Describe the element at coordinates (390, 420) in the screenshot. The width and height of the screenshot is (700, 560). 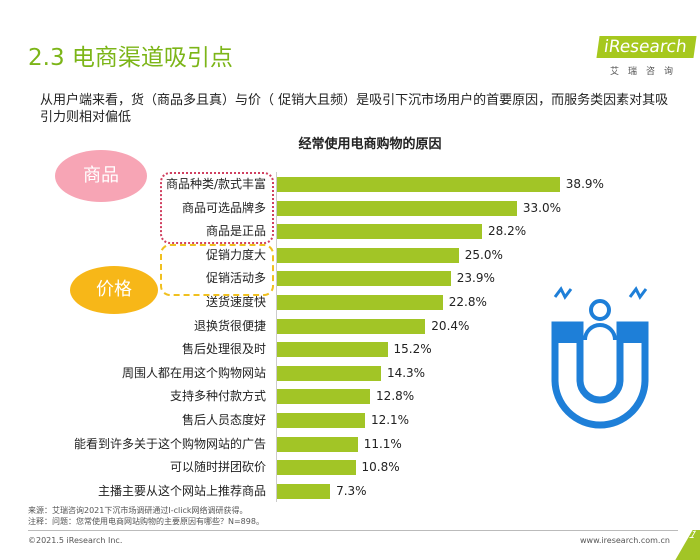
I see `value-label: 12.1%` at that location.